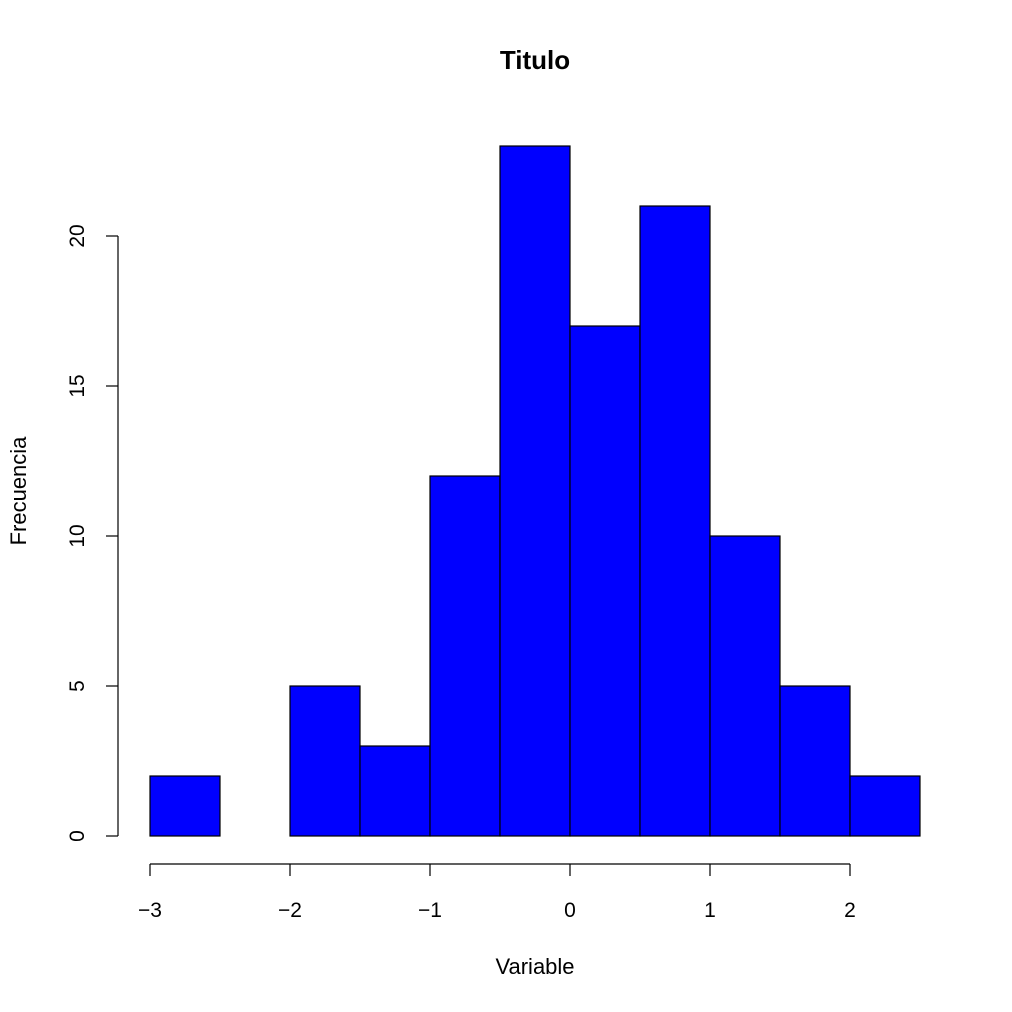  What do you see at coordinates (850, 910) in the screenshot?
I see `x-tick-label: 2` at bounding box center [850, 910].